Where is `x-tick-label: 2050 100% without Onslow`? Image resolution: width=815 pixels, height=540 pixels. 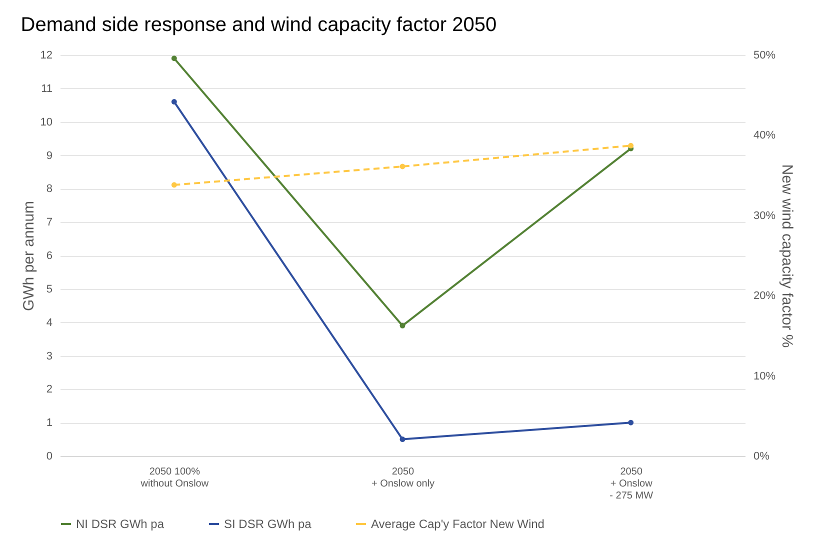
x-tick-label: 2050 100% without Onslow is located at coordinates (175, 478).